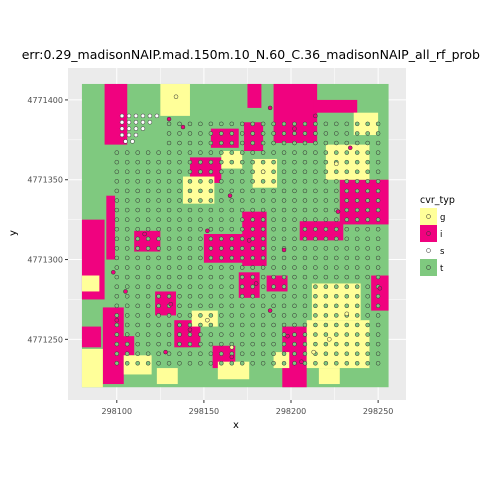  I want to click on point-s, so click(129, 116).